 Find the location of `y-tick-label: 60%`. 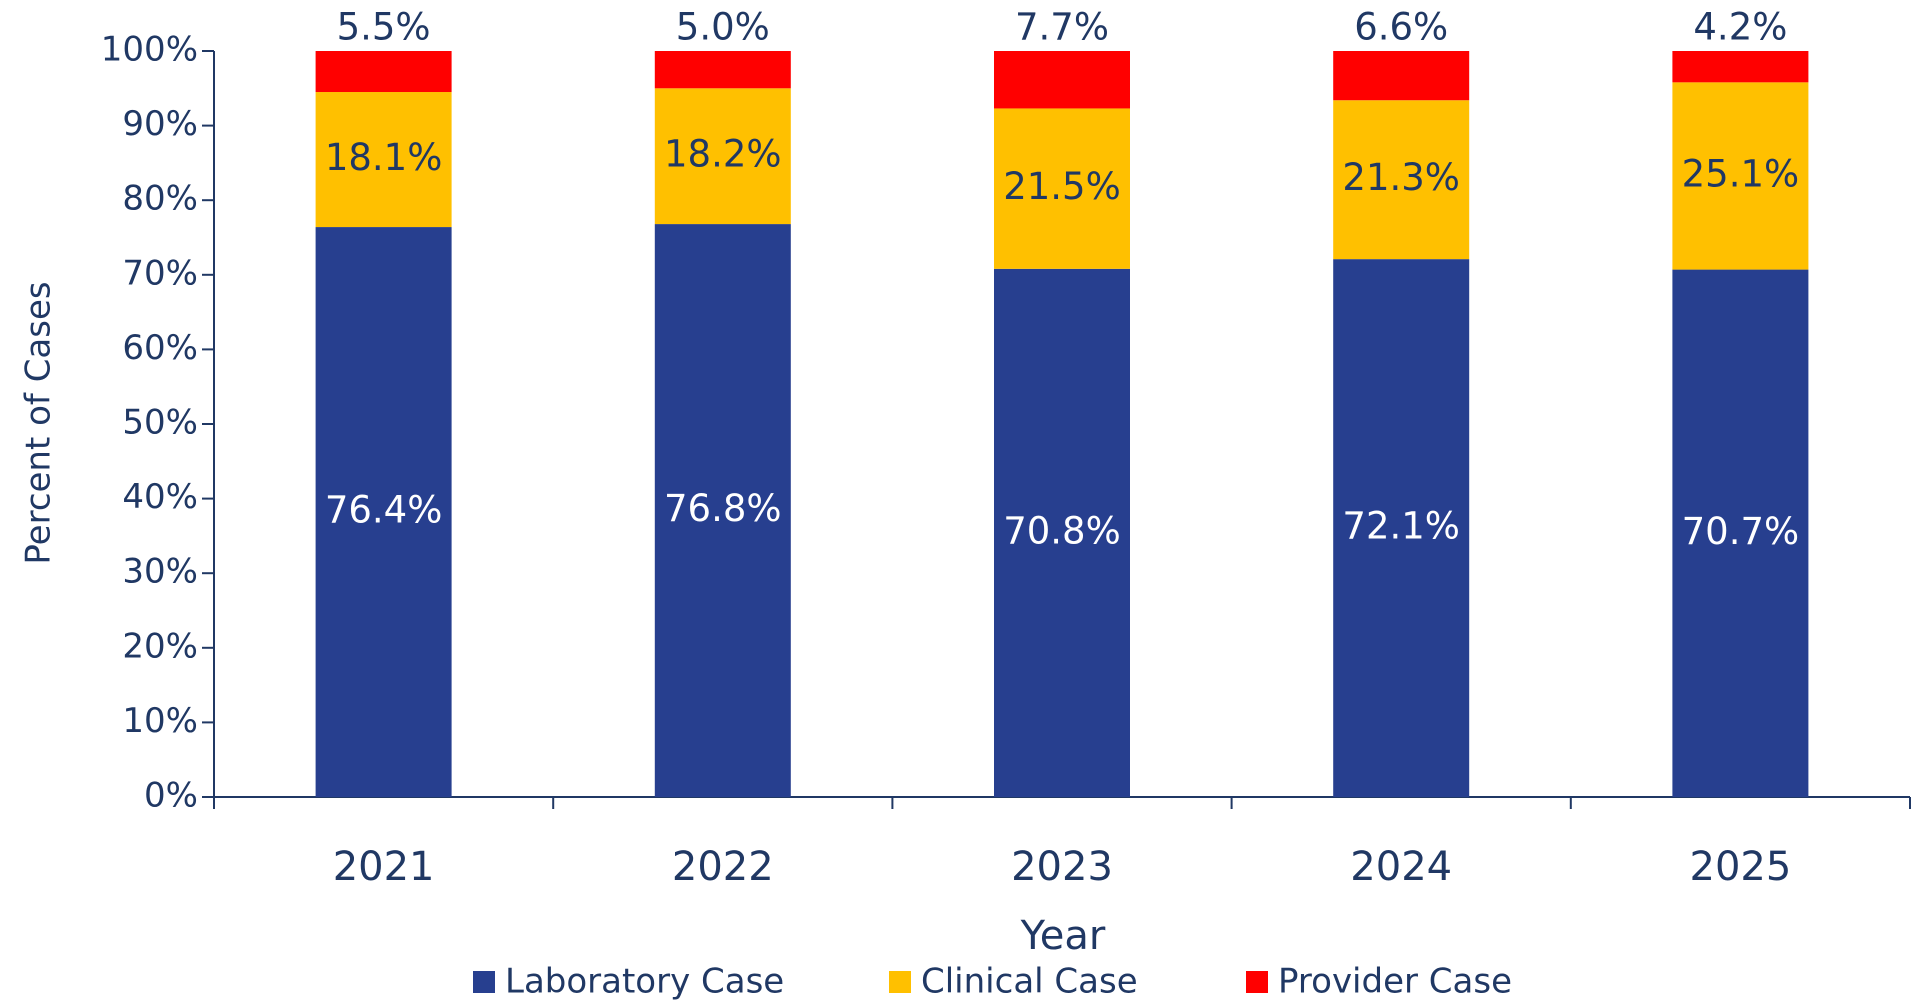

y-tick-label: 60% is located at coordinates (160, 348).